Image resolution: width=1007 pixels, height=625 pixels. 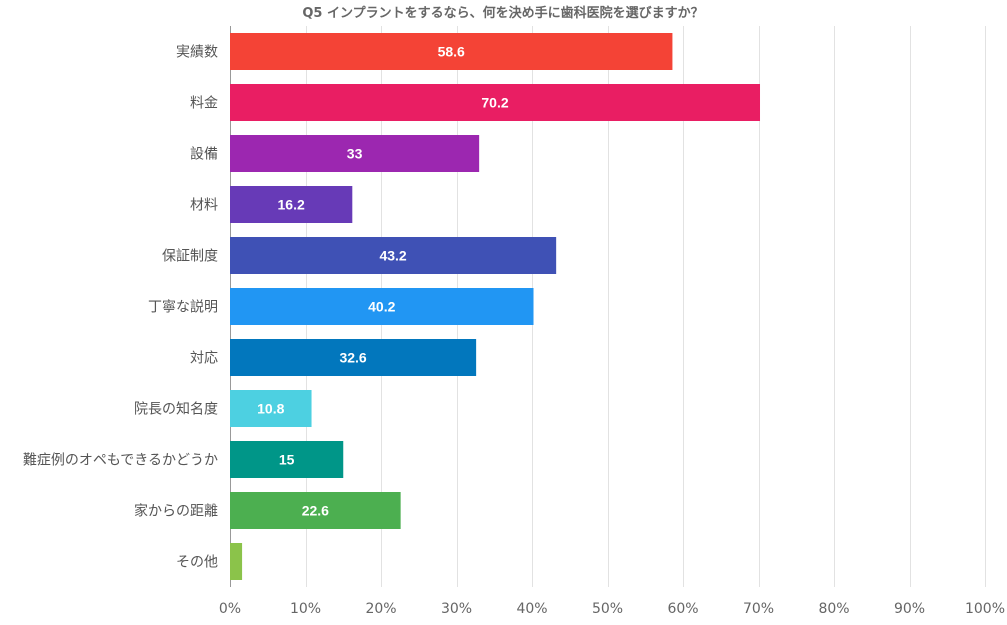 What do you see at coordinates (531, 609) in the screenshot?
I see `x-tick-label: 40%` at bounding box center [531, 609].